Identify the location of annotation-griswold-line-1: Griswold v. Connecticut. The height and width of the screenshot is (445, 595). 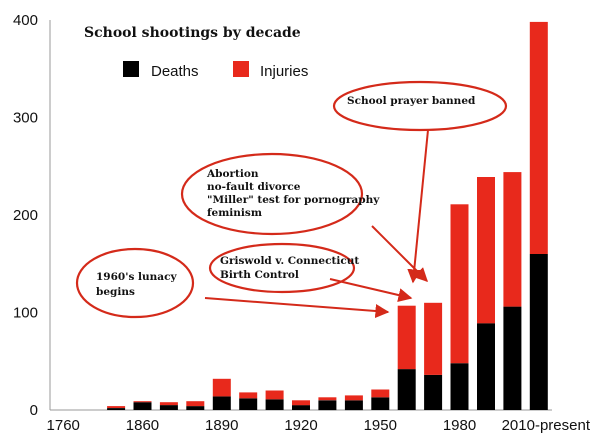
(289, 261).